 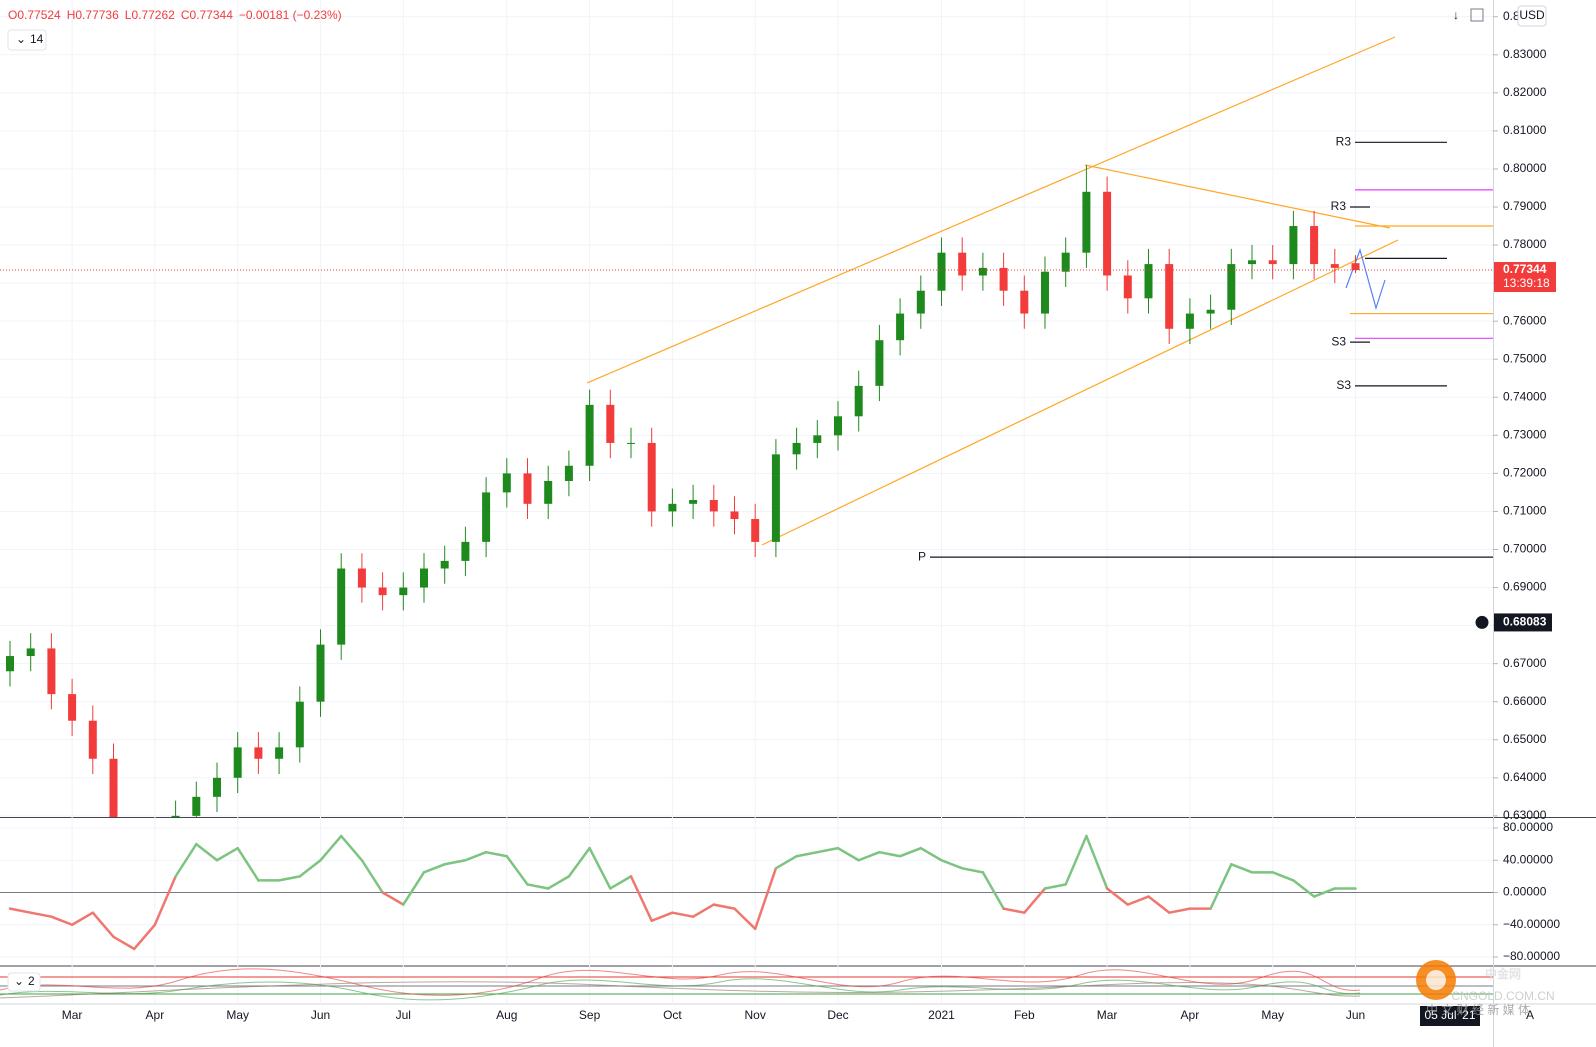 What do you see at coordinates (1456, 15) in the screenshot?
I see `scale-button: ↓` at bounding box center [1456, 15].